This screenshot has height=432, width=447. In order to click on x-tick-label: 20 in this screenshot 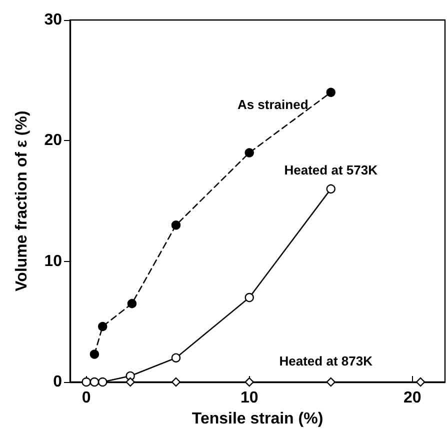, I will do `click(412, 398)`.